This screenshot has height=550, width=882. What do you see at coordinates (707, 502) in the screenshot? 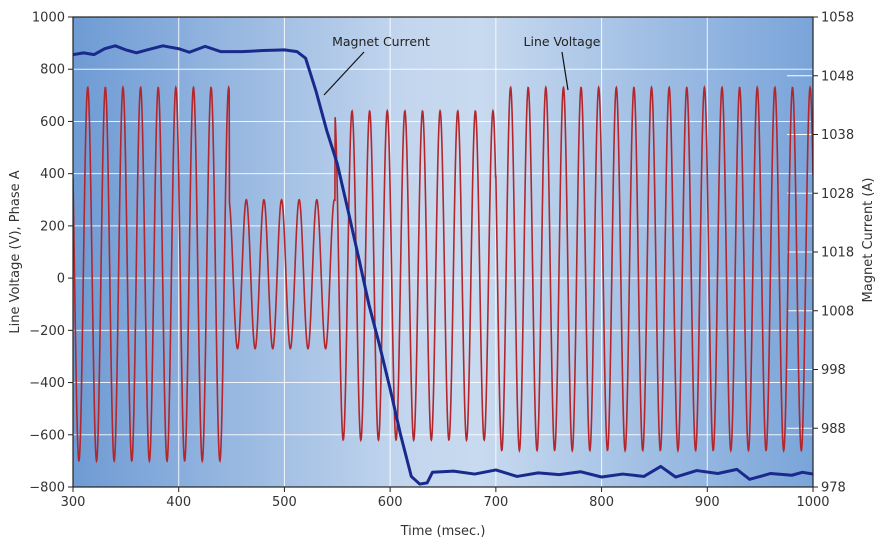
I see `x-tick-label: 900` at bounding box center [707, 502].